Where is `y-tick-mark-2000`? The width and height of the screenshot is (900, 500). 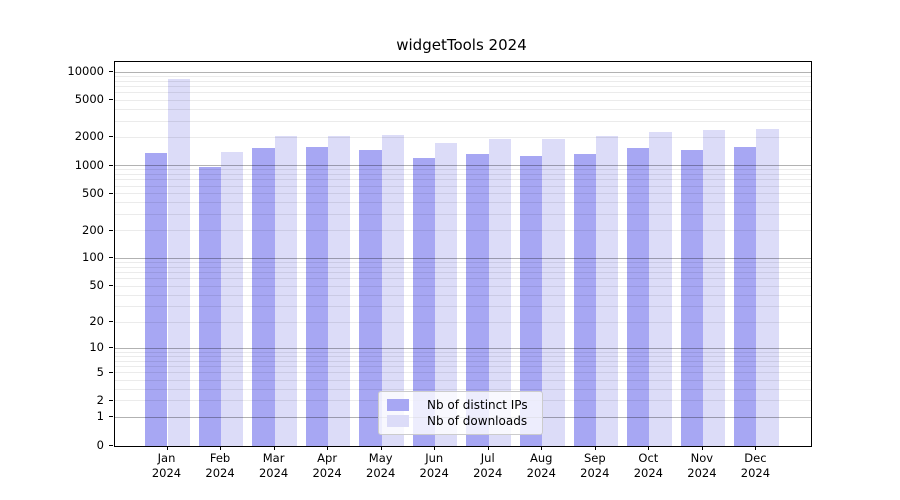 y-tick-mark-2000 is located at coordinates (111, 137).